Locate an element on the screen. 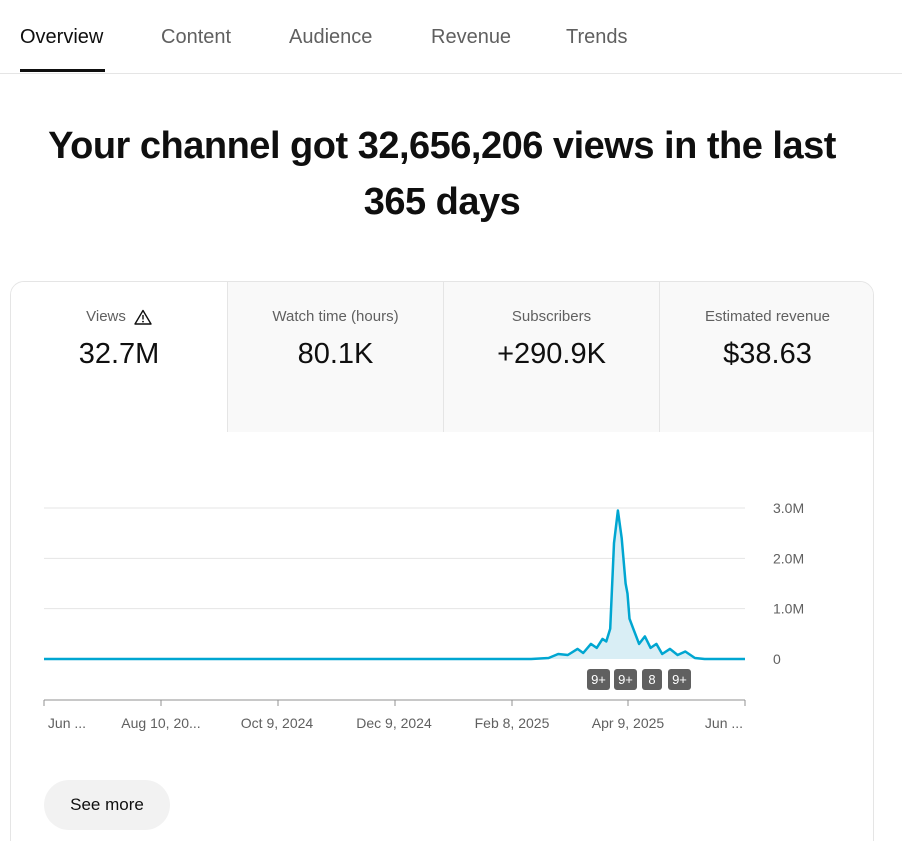  metric-label-estimated-revenue: Estimated revenue is located at coordinates (767, 316).